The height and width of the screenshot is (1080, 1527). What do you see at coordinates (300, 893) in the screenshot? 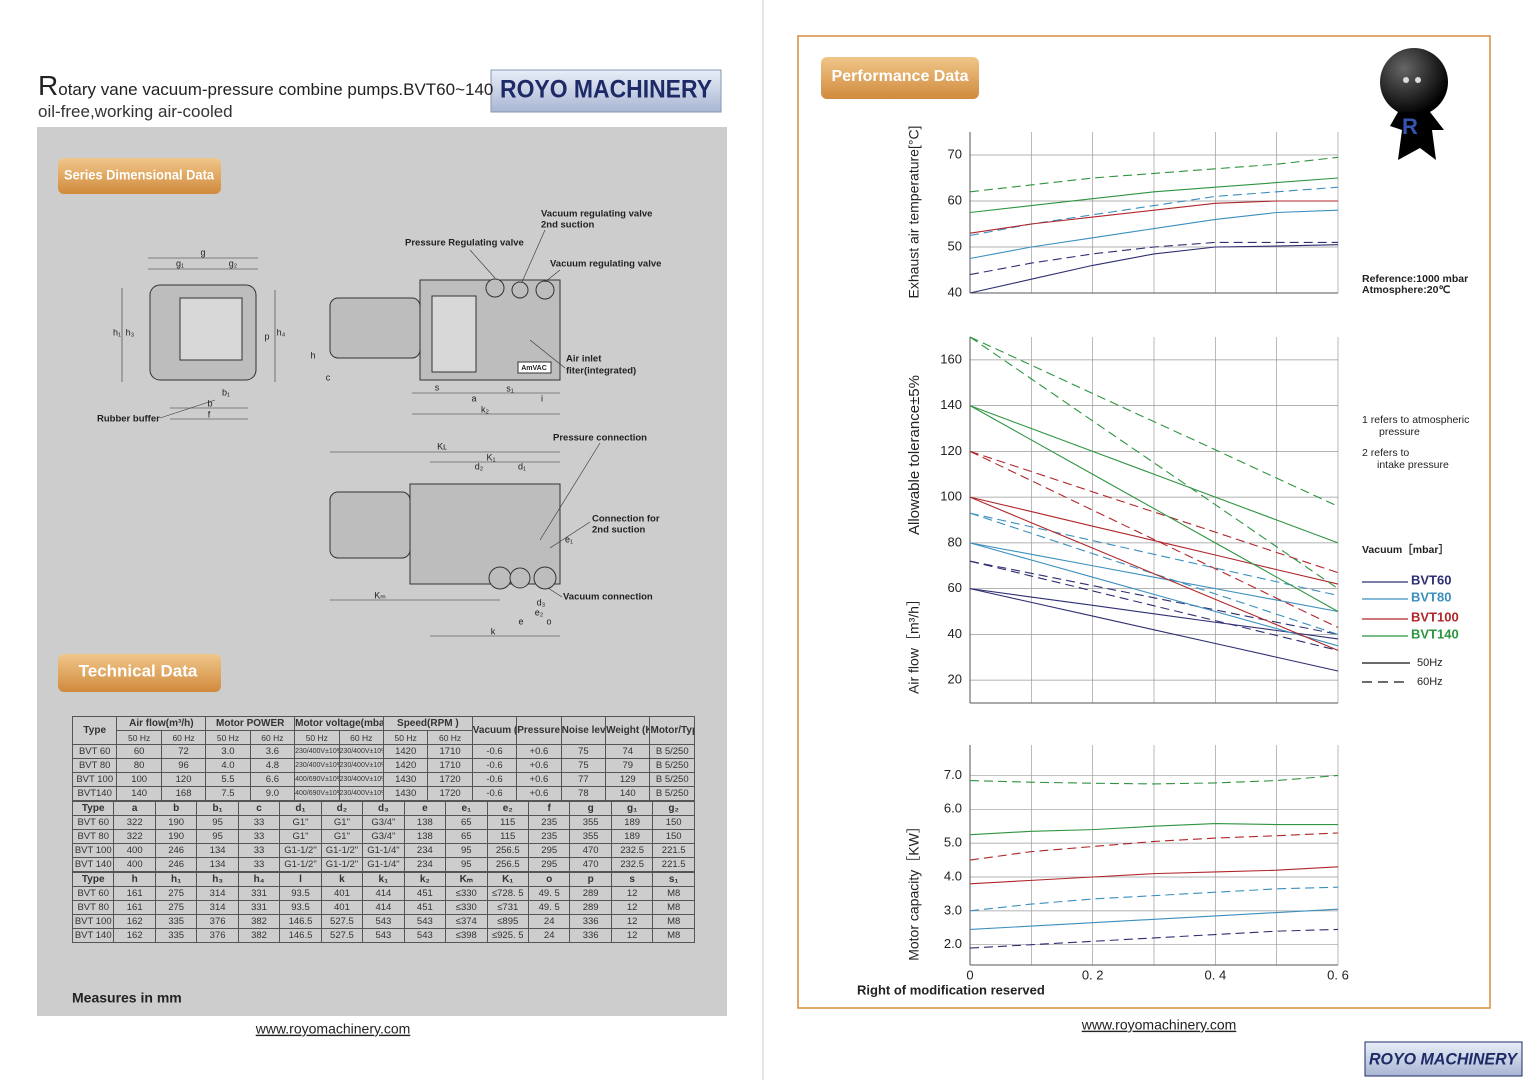
I see `cell: 93.5` at bounding box center [300, 893].